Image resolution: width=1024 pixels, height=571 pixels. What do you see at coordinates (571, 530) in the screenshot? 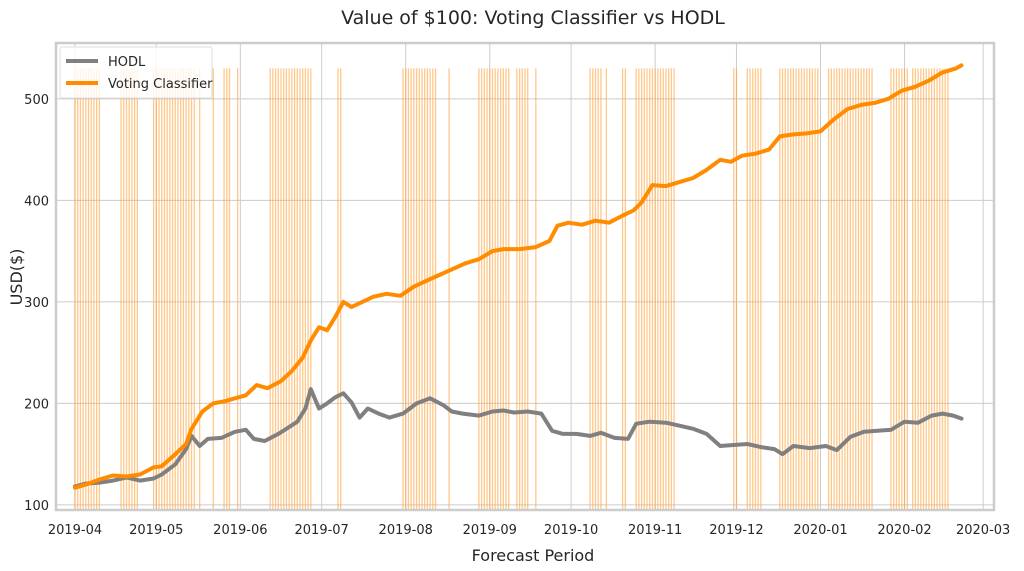
I see `x-tick-label: 2019-10` at bounding box center [571, 530].